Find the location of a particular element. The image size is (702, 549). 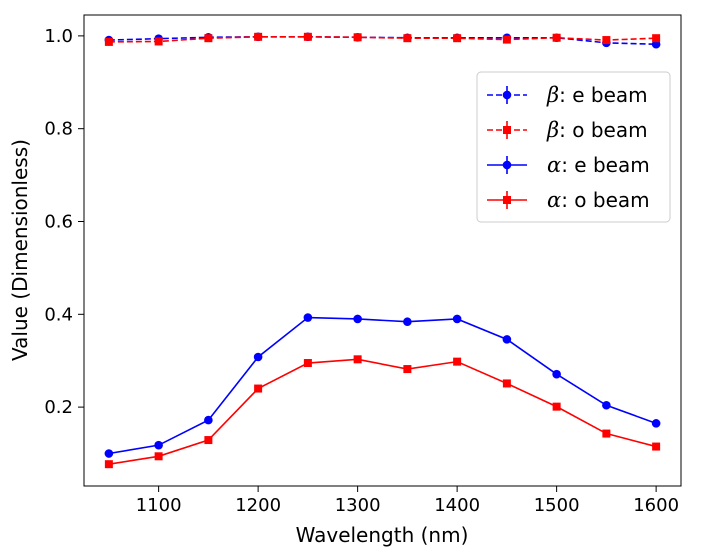

y-tick-label: 1.0 is located at coordinates (58, 36).